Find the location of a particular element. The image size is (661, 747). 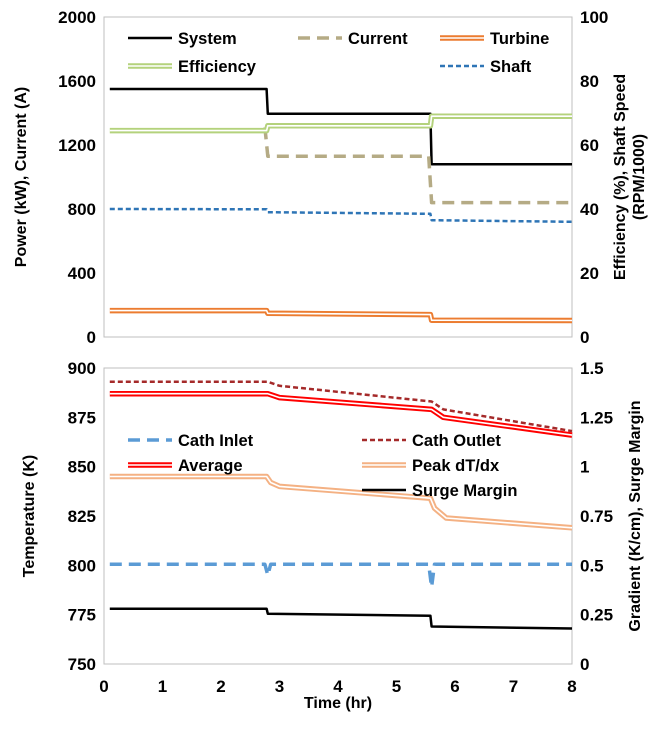

left-tick-label: 1600 is located at coordinates (77, 81).